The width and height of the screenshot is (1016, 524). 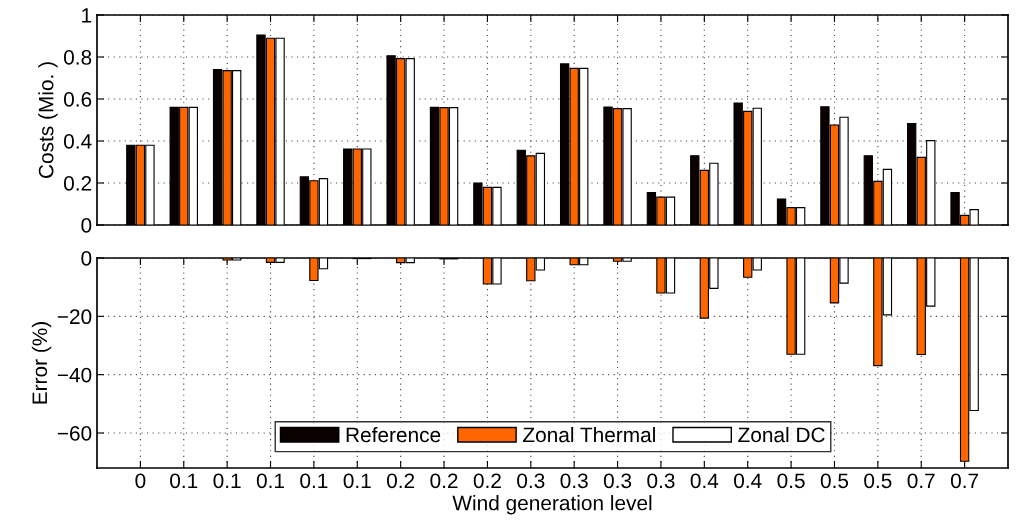 I want to click on legend-label: Reference, so click(x=393, y=434).